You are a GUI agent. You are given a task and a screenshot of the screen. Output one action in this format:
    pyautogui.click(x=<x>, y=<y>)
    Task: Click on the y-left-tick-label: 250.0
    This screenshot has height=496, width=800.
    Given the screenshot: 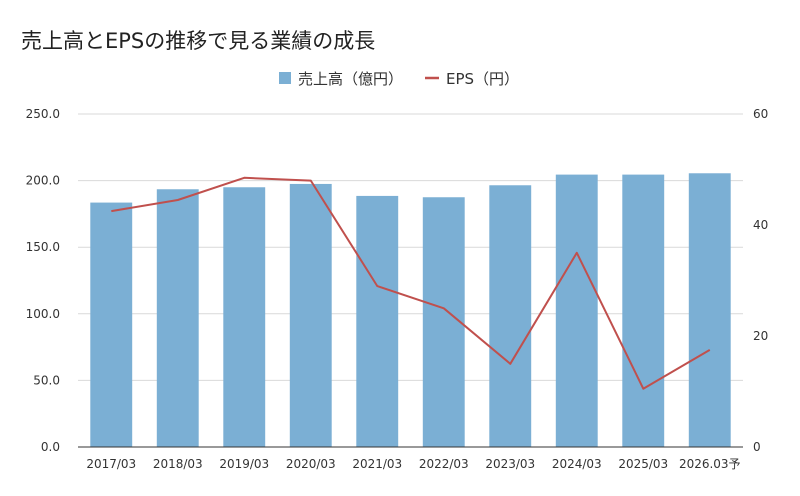 What is the action you would take?
    pyautogui.click(x=43, y=114)
    